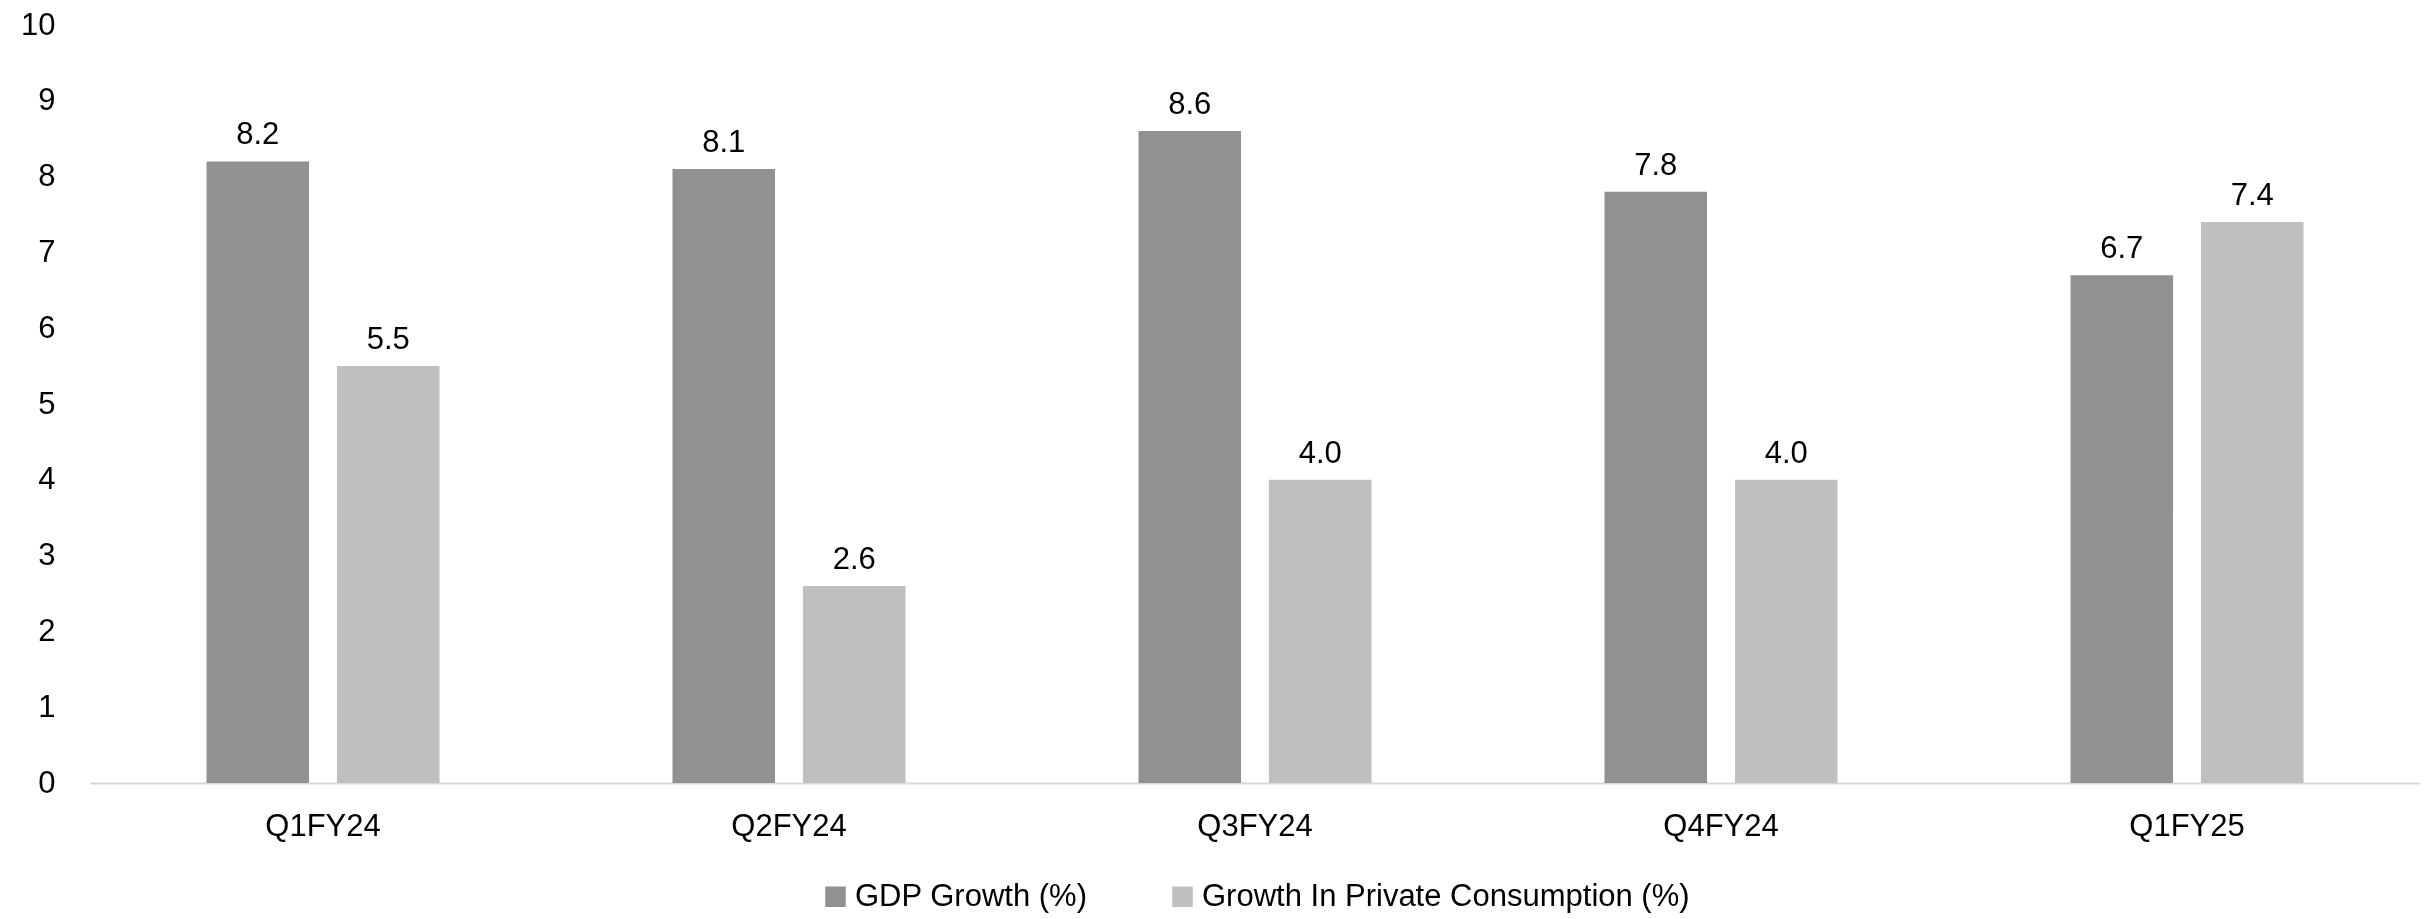  What do you see at coordinates (323, 825) in the screenshot?
I see `x-tick-label: Q1FY24` at bounding box center [323, 825].